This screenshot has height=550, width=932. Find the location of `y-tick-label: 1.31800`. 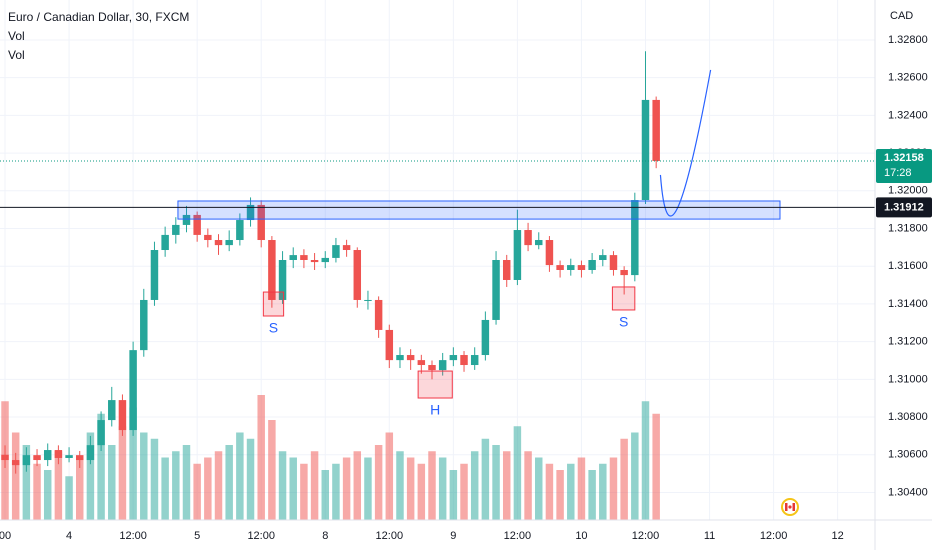

y-tick-label: 1.31800 is located at coordinates (908, 228).